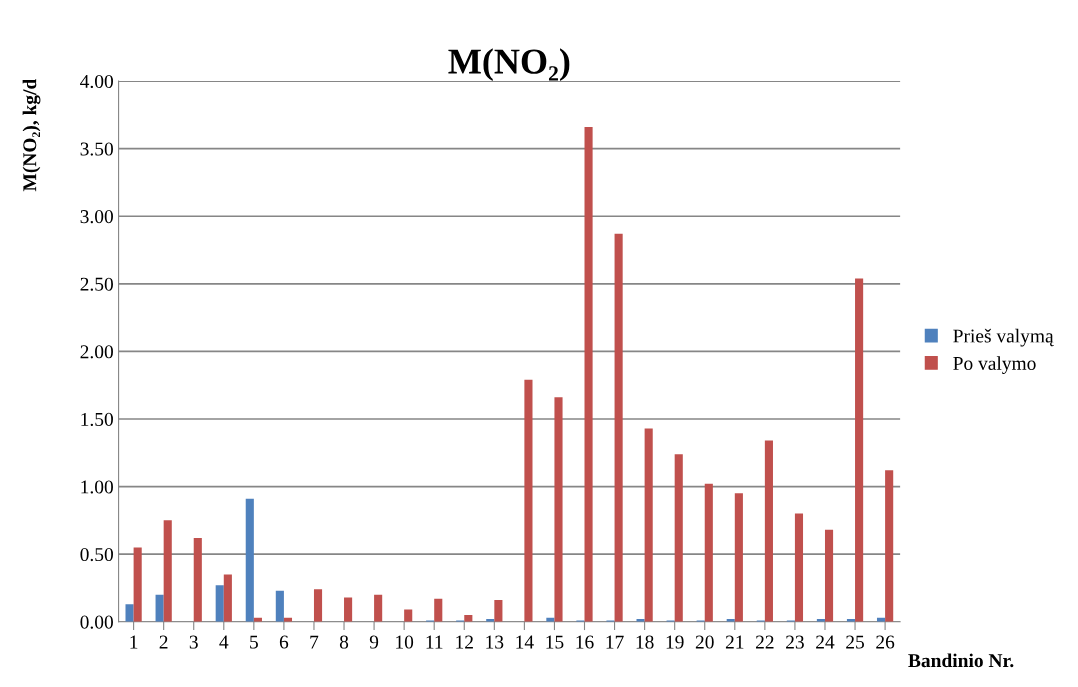  I want to click on y-tick-label: 1.50, so click(97, 419).